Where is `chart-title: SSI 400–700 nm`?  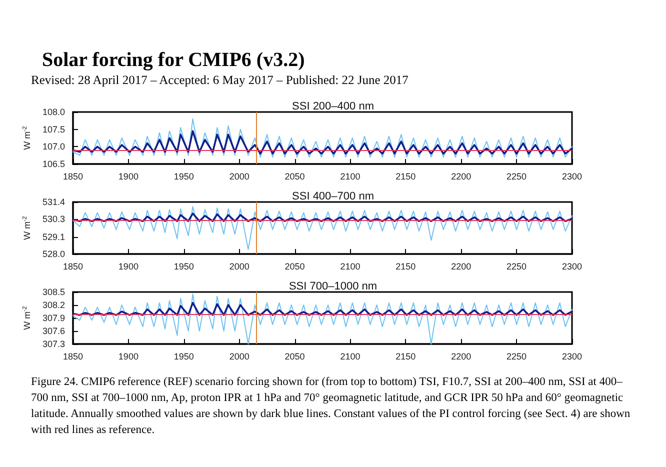 chart-title: SSI 400–700 nm is located at coordinates (333, 196).